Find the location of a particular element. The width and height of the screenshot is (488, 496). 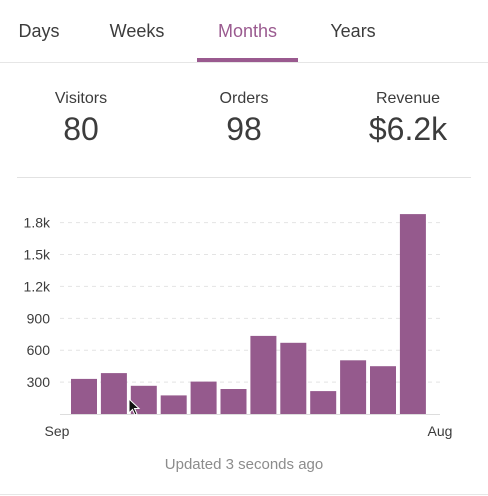

y-tick-label: 1.2k is located at coordinates (37, 286).